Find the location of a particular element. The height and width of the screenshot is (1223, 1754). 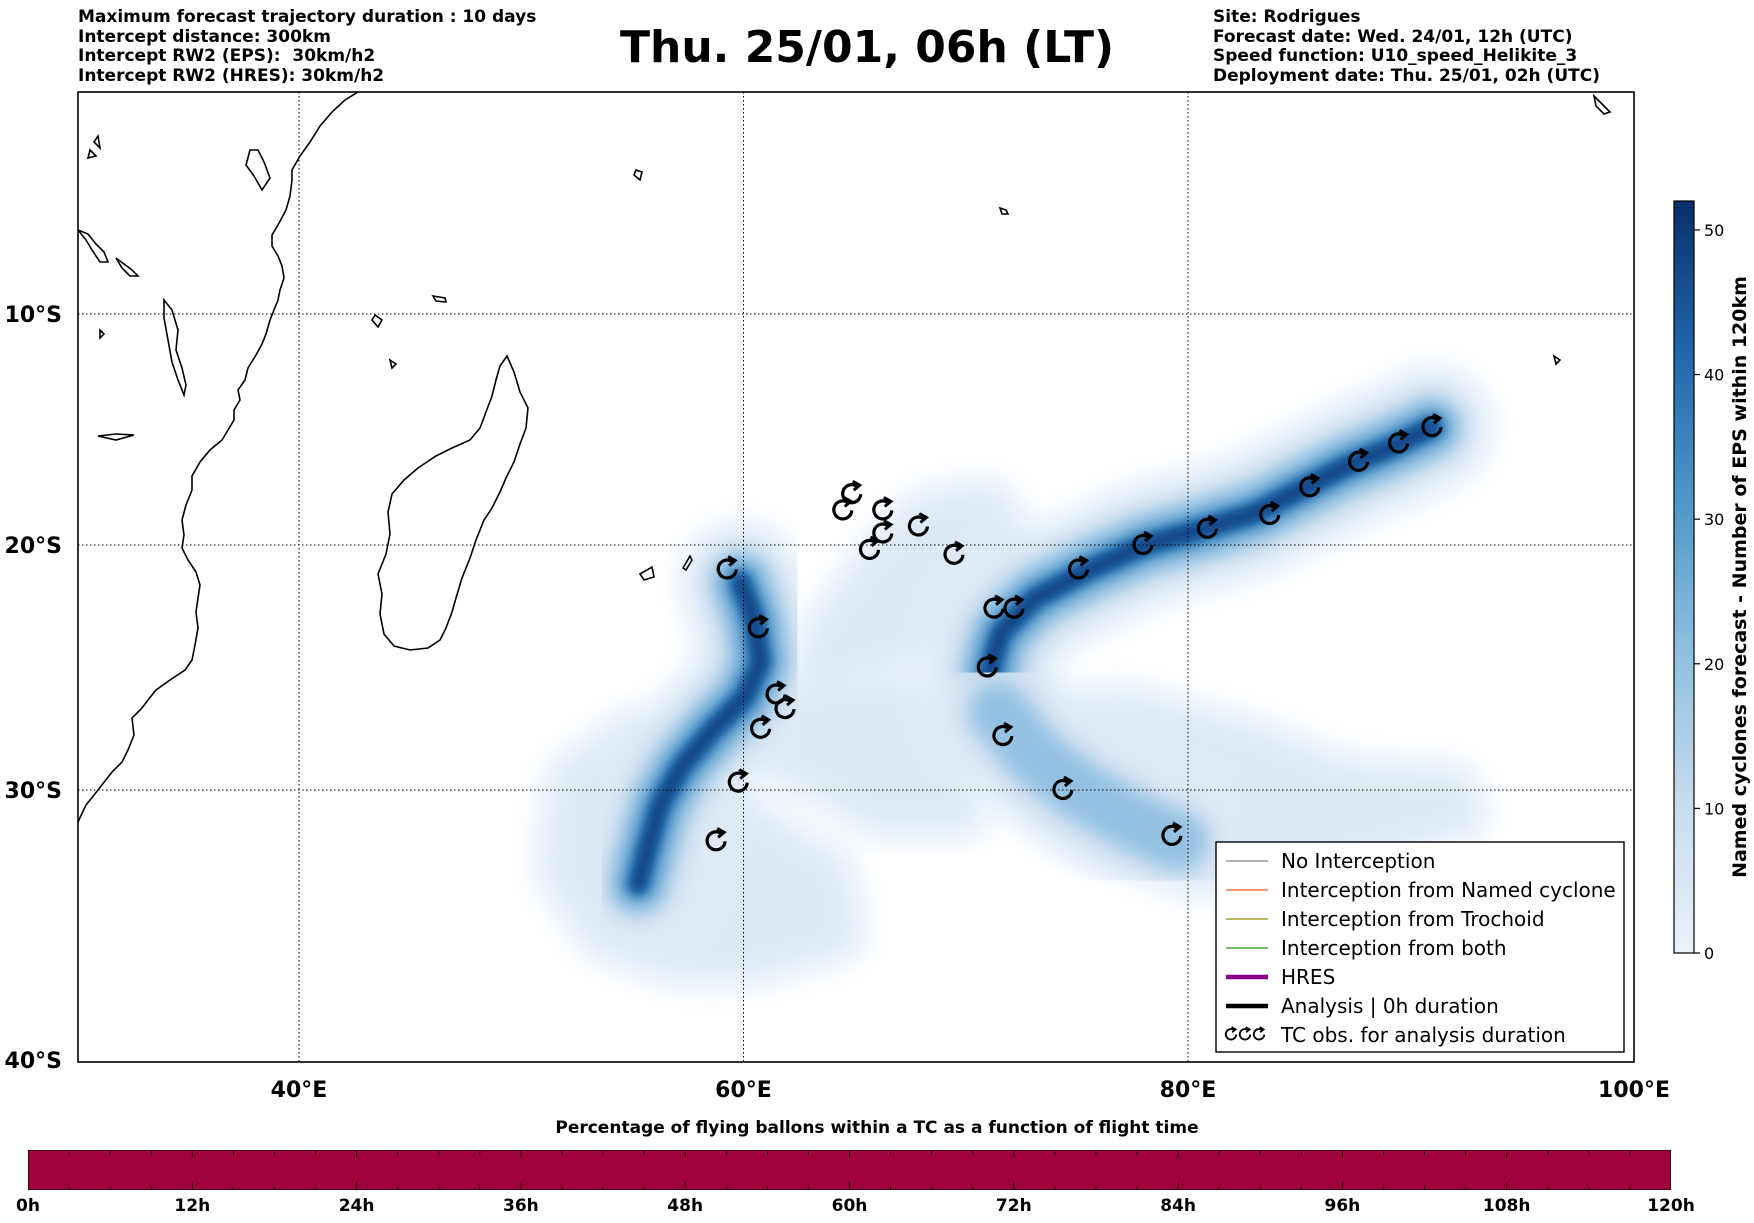

lat-tick-20s: 20°S is located at coordinates (33, 546).